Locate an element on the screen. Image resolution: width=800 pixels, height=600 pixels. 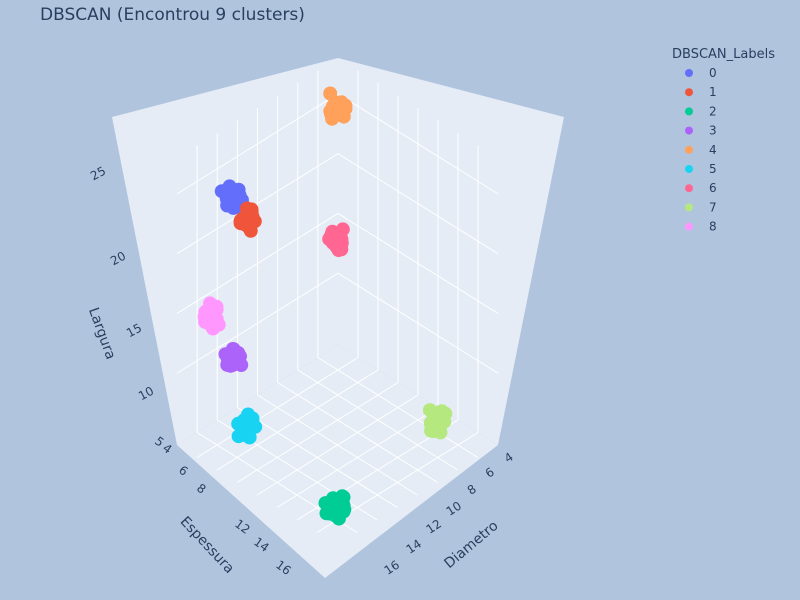
x-tick-label: 16 is located at coordinates (392, 568).